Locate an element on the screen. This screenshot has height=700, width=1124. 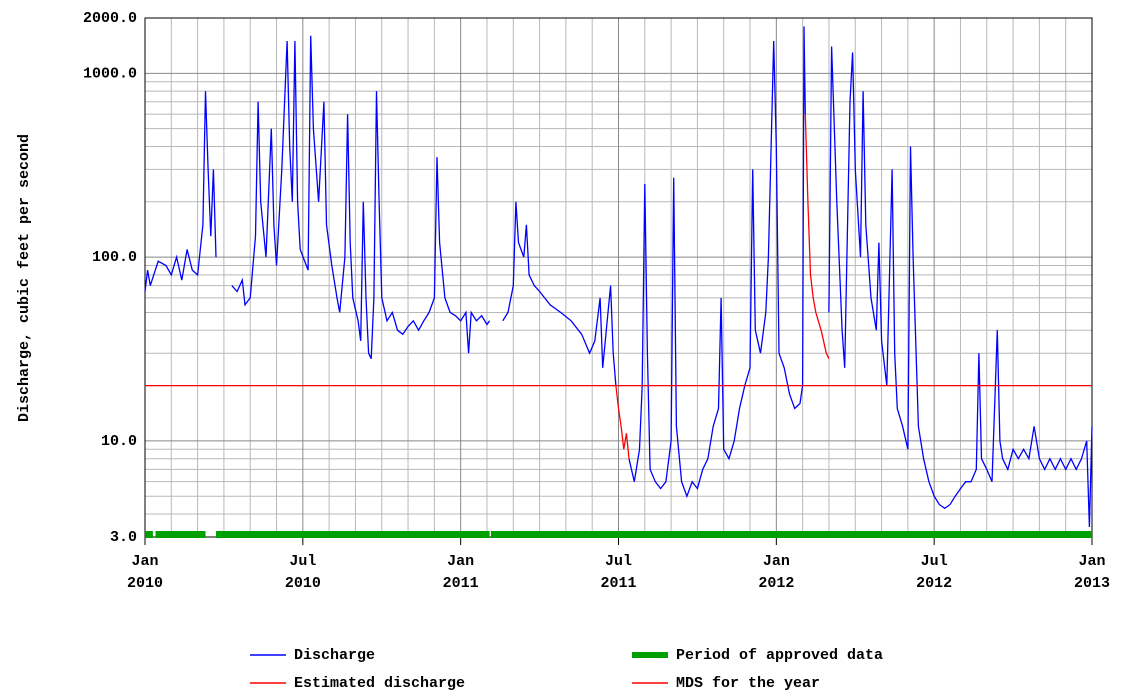
x-tick-label: Jan 2011 is located at coordinates (460, 572).